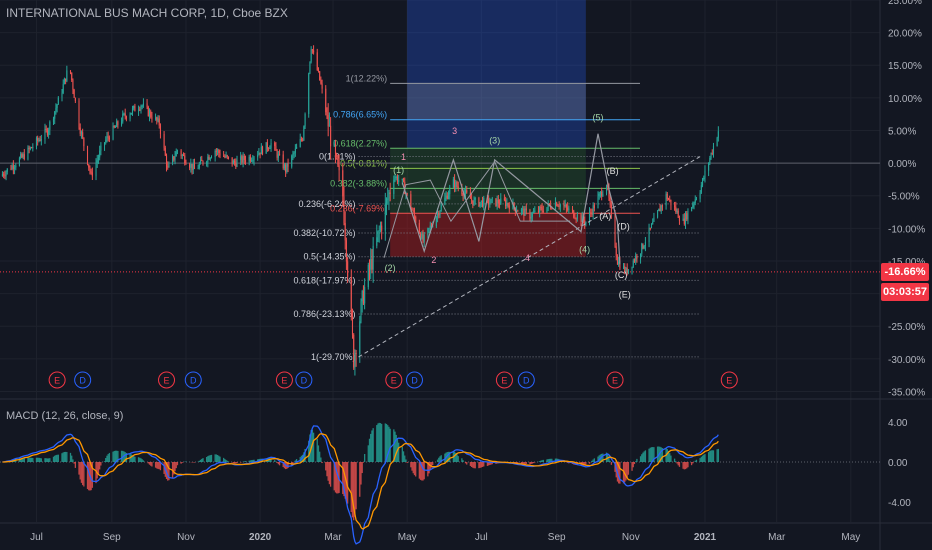 The image size is (932, 550). Describe the element at coordinates (905, 99) in the screenshot. I see `price-axis-tick-label: 10.00%` at that location.